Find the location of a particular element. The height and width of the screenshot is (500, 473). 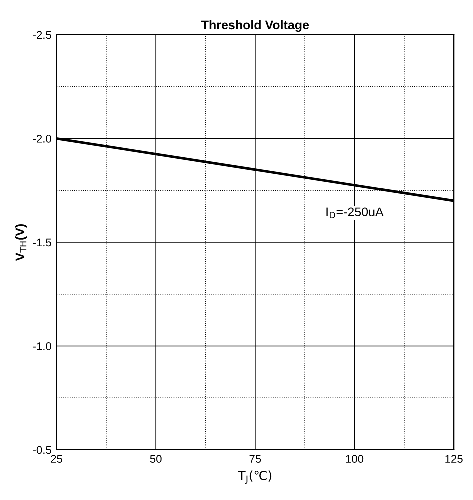

y-tick-label: -1.5 is located at coordinates (42, 242).